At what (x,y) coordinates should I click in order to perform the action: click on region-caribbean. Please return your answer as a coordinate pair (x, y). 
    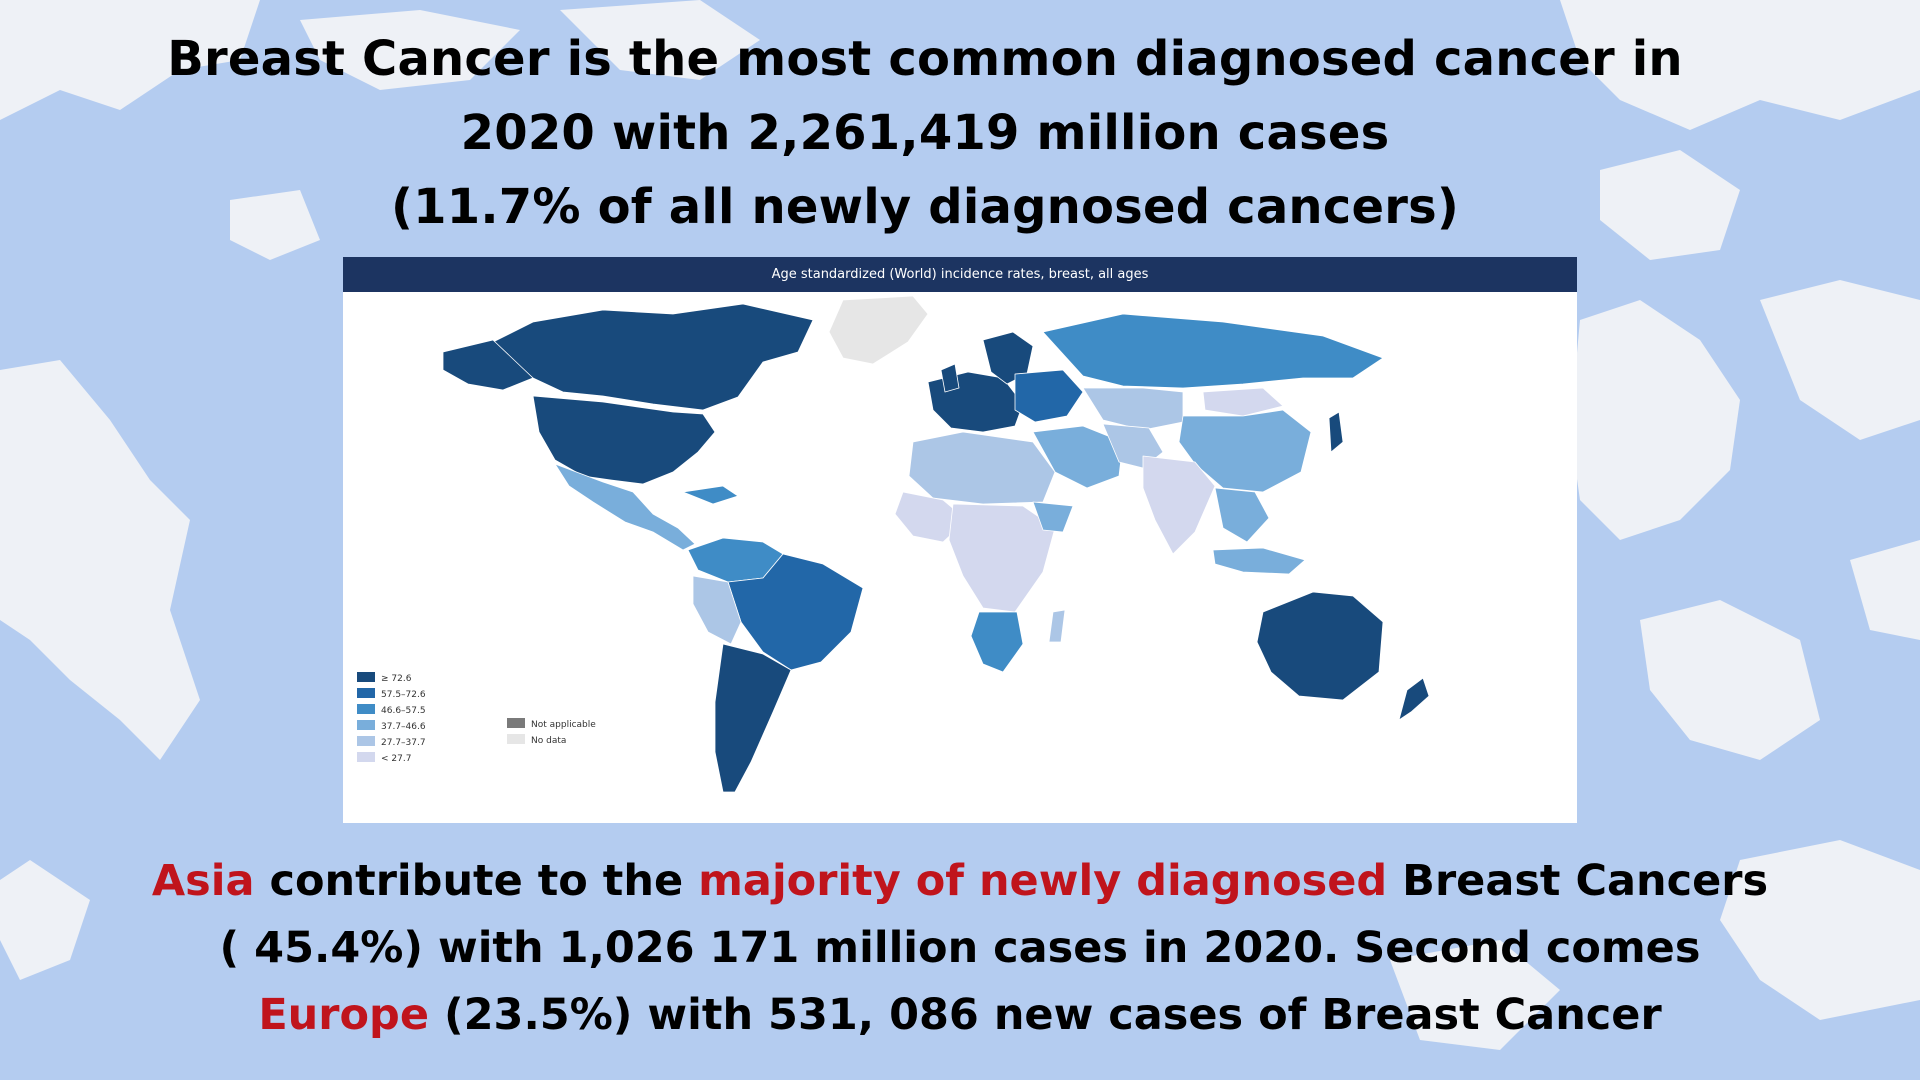
    Looking at the image, I should click on (710, 495).